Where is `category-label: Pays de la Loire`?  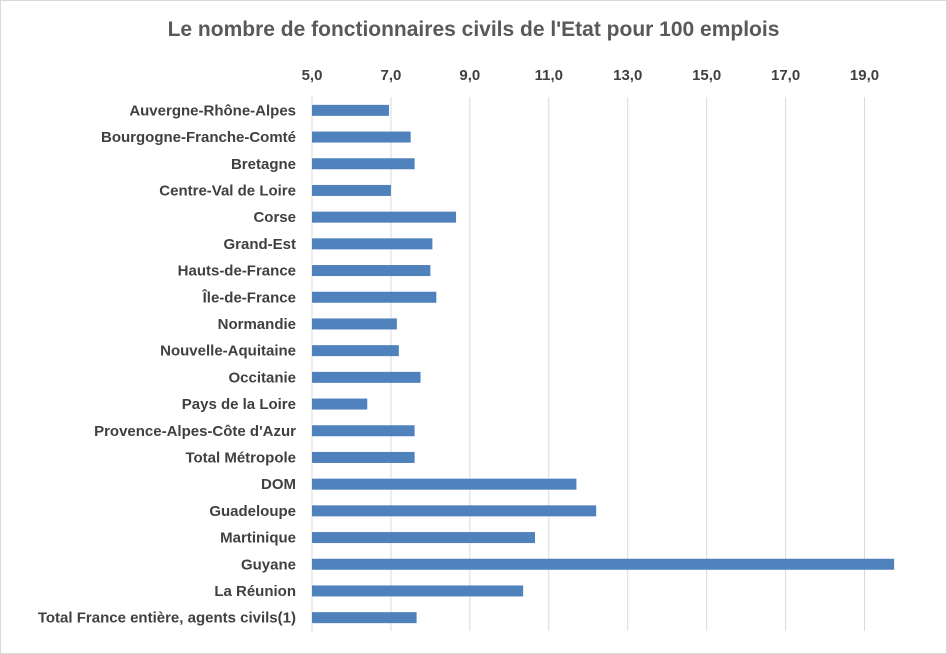
category-label: Pays de la Loire is located at coordinates (239, 404).